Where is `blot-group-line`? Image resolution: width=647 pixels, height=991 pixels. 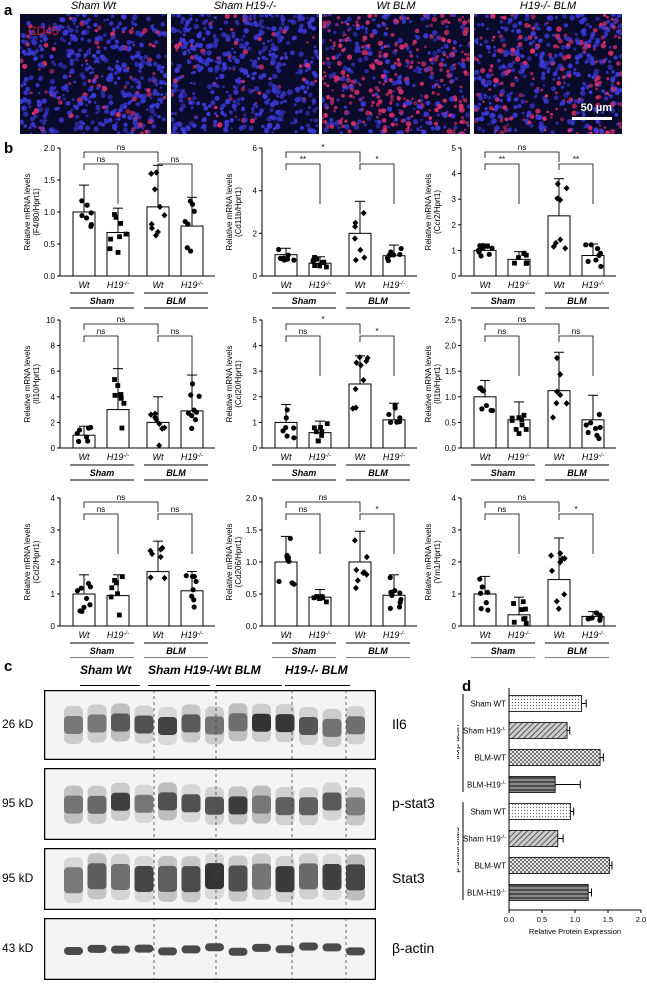 blot-group-line is located at coordinates (249, 685).